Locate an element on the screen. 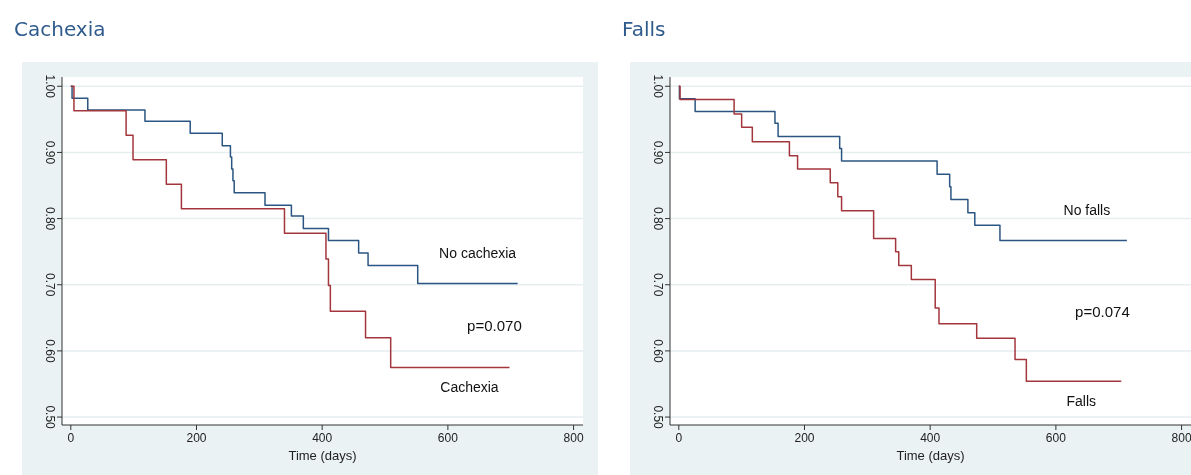  chart-title: Falls is located at coordinates (644, 29).